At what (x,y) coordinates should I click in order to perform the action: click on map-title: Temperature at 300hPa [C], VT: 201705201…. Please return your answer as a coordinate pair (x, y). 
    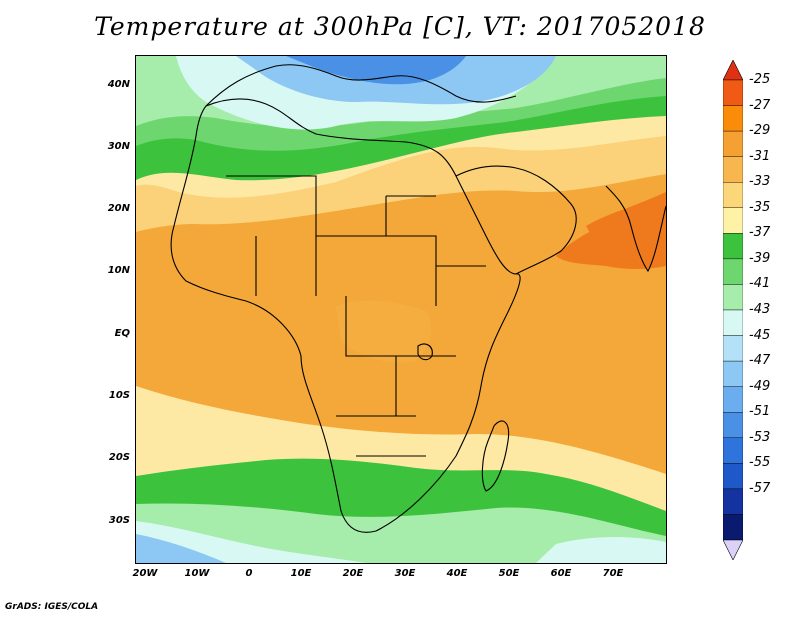
    Looking at the image, I should click on (400, 26).